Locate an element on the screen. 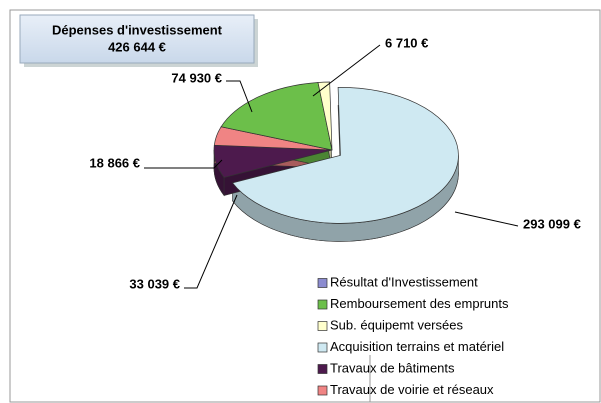 This screenshot has height=403, width=601. title-box is located at coordinates (137, 39).